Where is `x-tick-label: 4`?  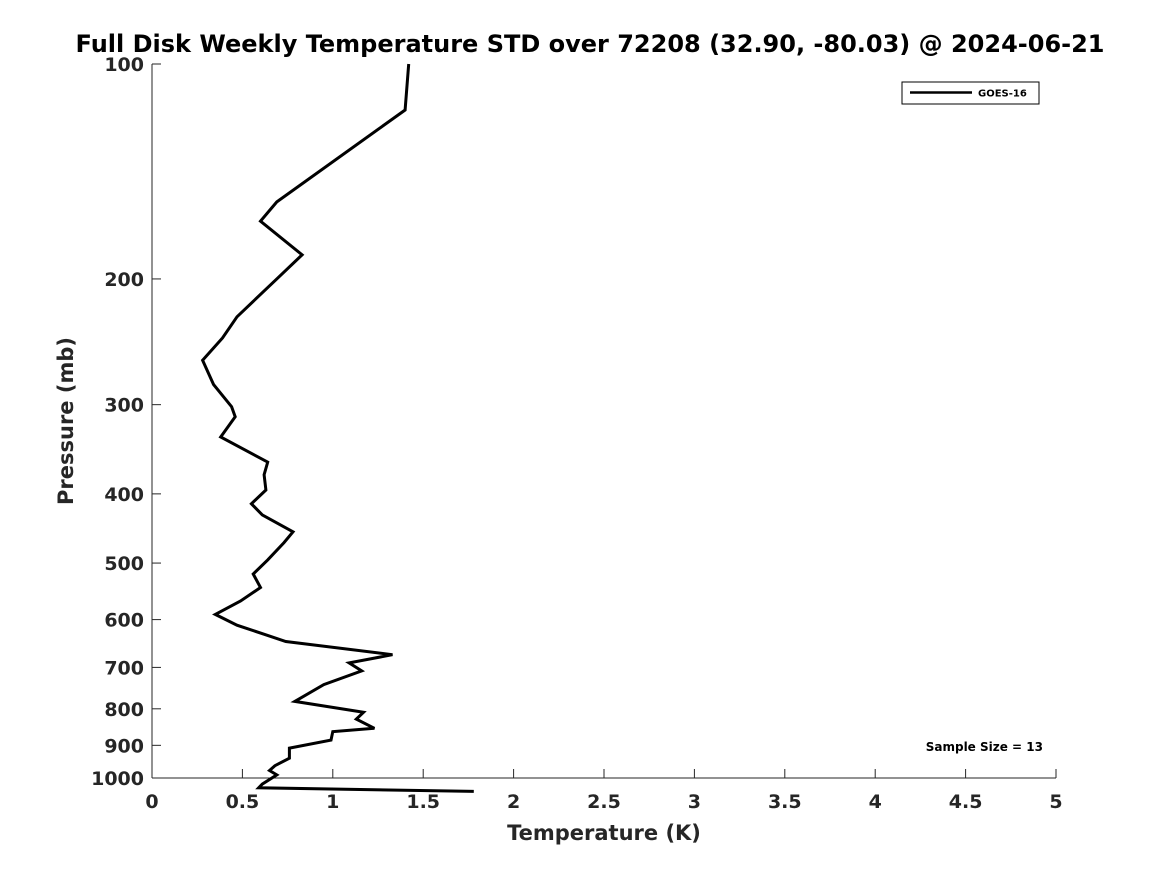
x-tick-label: 4 is located at coordinates (875, 802).